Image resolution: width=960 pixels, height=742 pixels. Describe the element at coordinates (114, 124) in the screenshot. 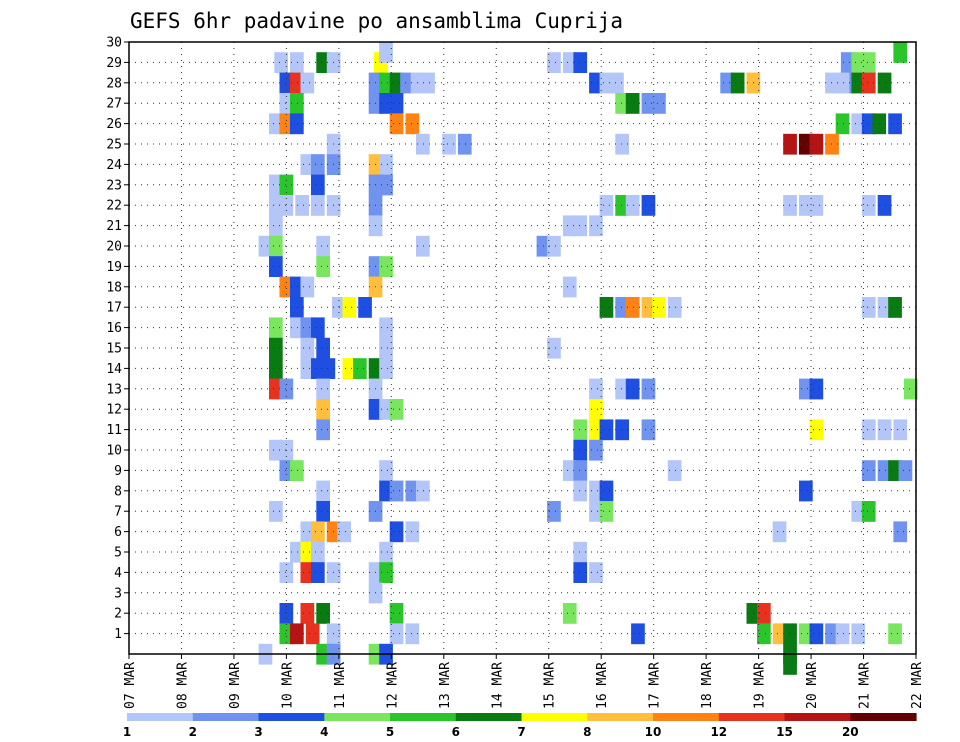

I see `ytick-label-26: 26` at that location.